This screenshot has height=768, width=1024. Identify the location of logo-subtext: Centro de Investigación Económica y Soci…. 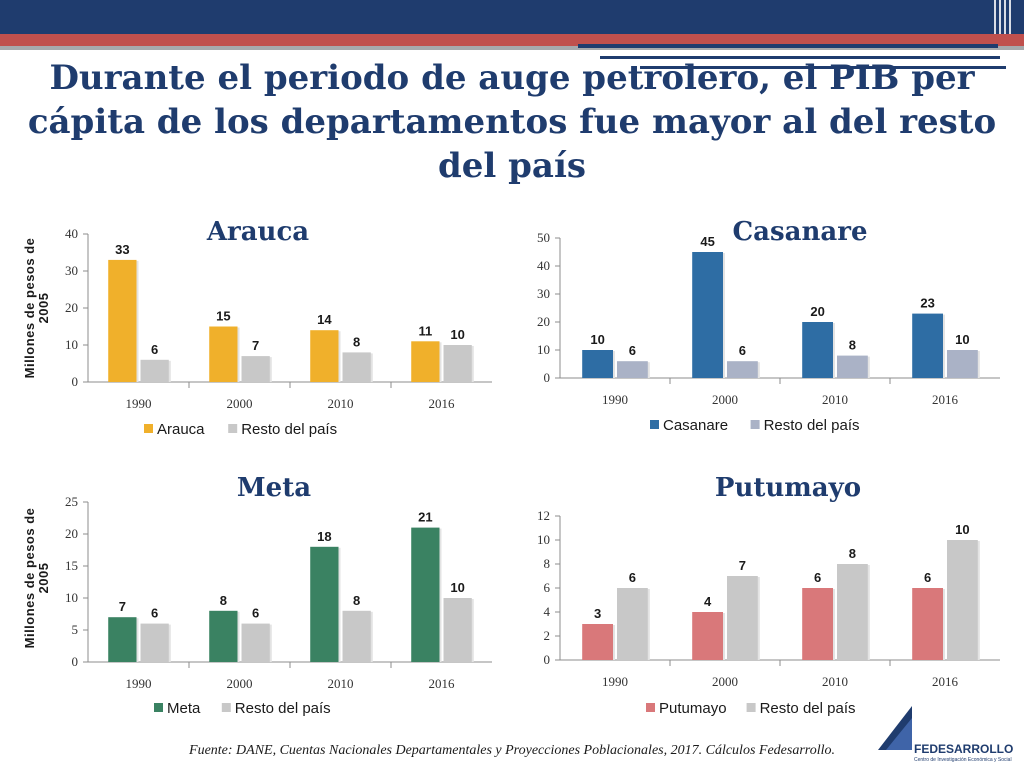
(963, 760).